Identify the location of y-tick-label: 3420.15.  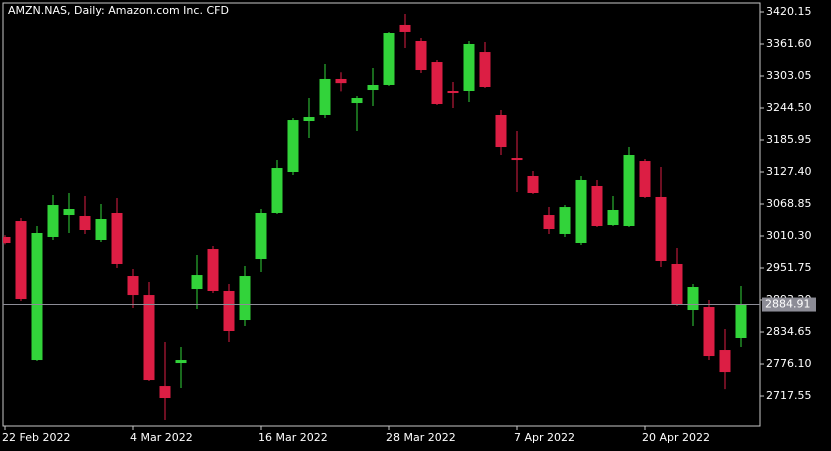
(789, 11).